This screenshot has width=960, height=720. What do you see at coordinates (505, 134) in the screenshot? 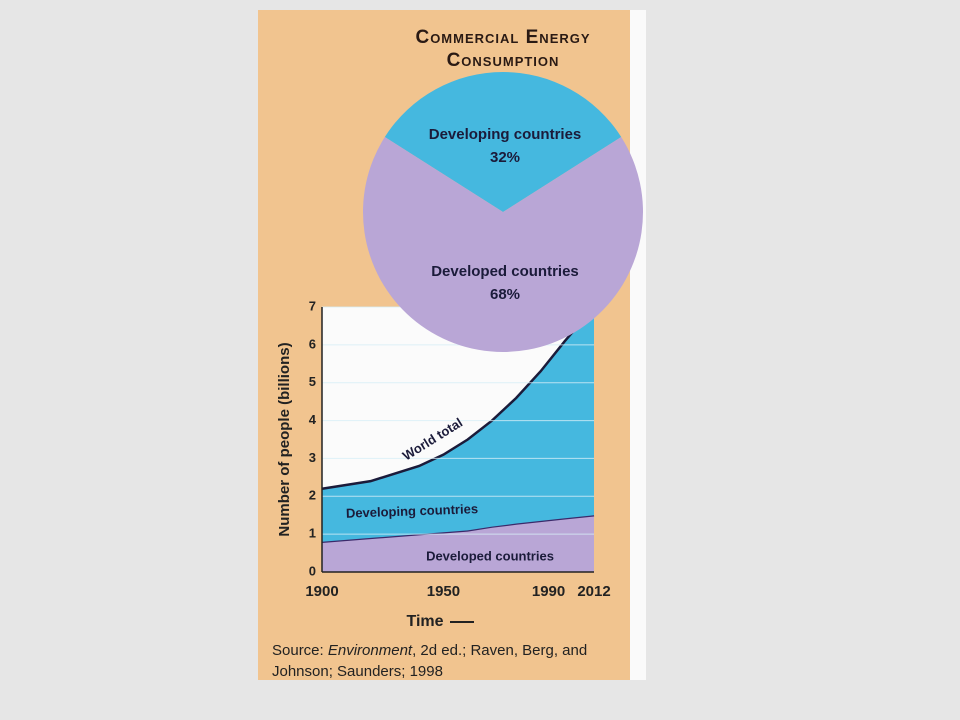
I see `pie-label: Developing countries` at bounding box center [505, 134].